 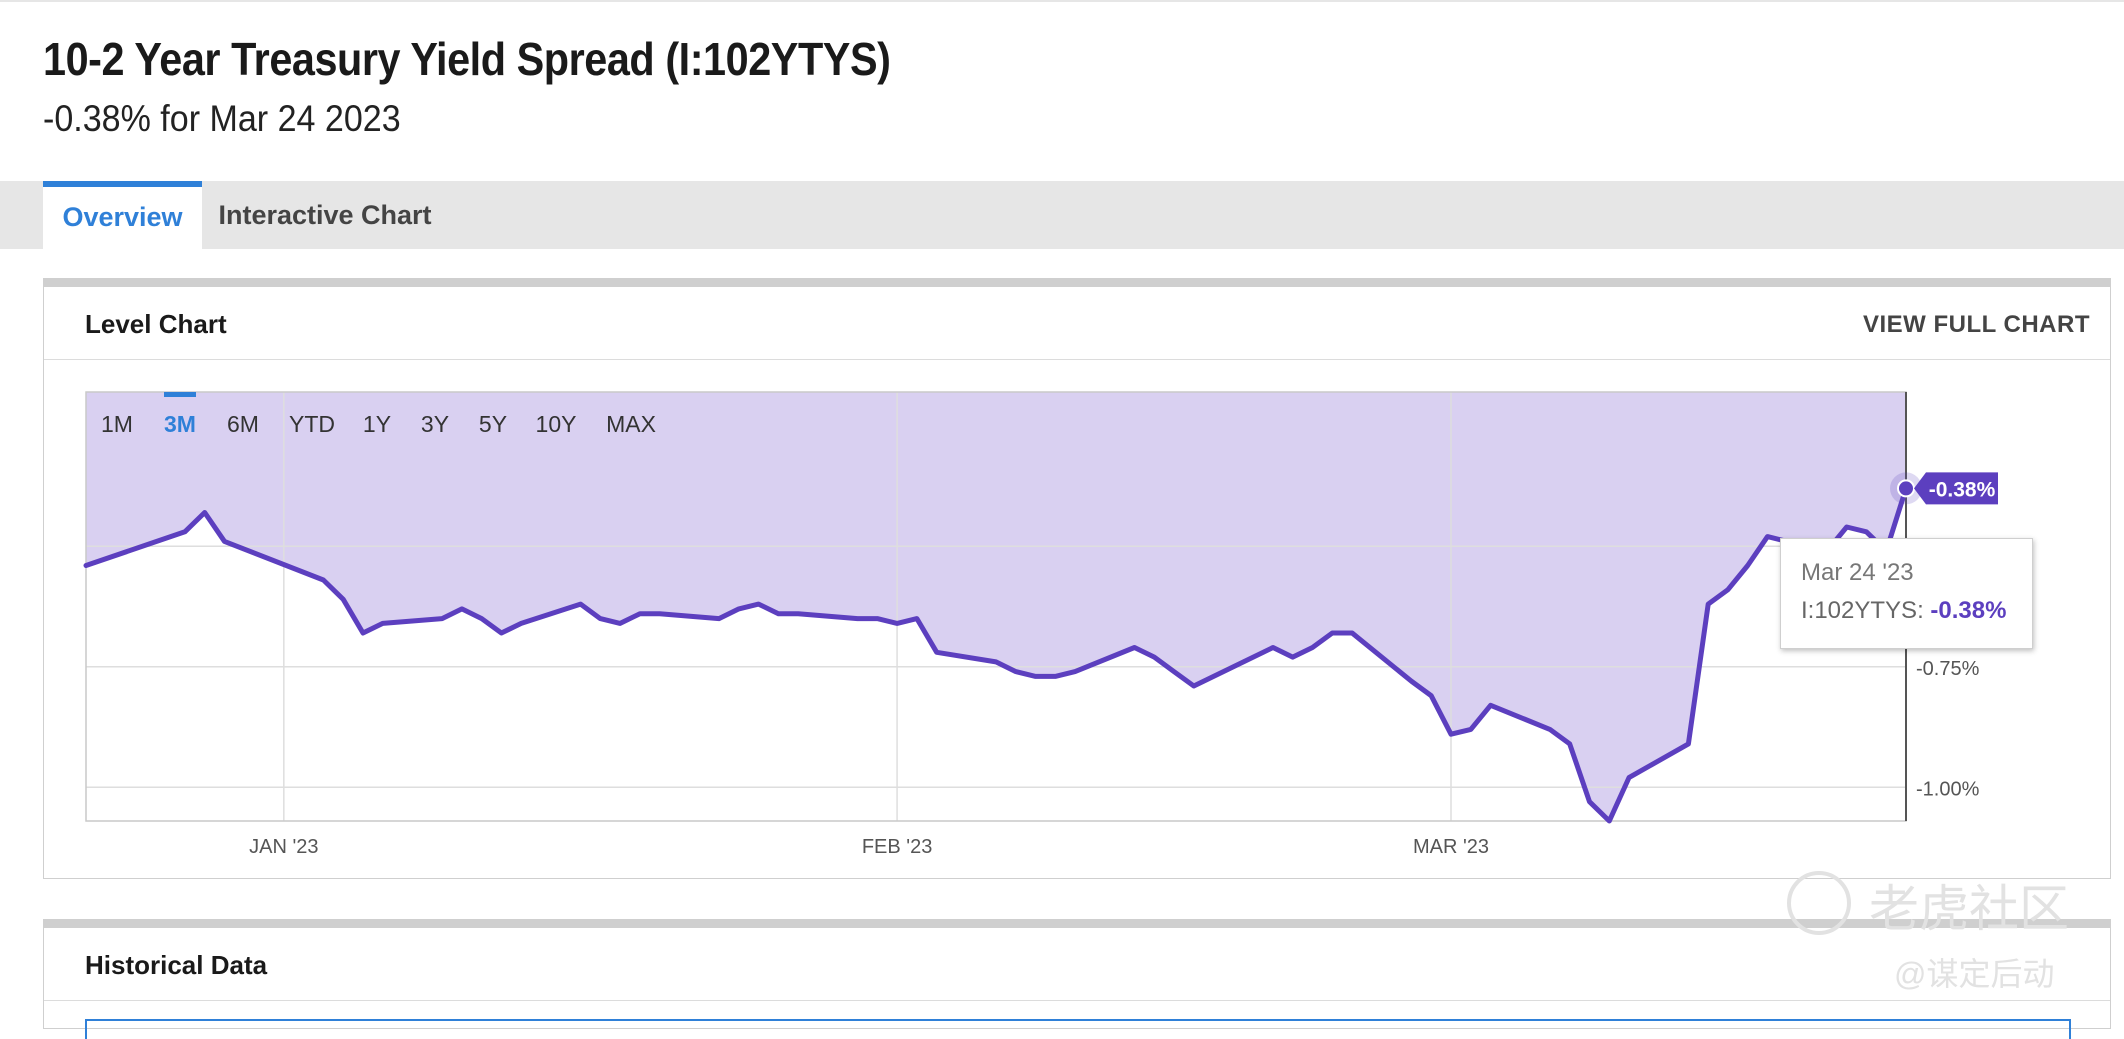 I want to click on range-button-max: MAX, so click(x=631, y=424).